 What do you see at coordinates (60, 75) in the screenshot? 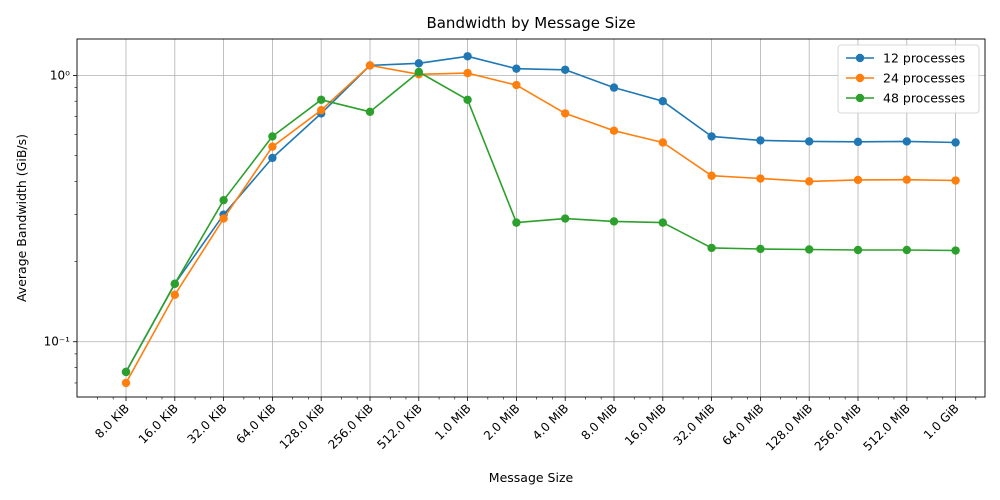
I see `y-tick-label: 10⁰` at bounding box center [60, 75].